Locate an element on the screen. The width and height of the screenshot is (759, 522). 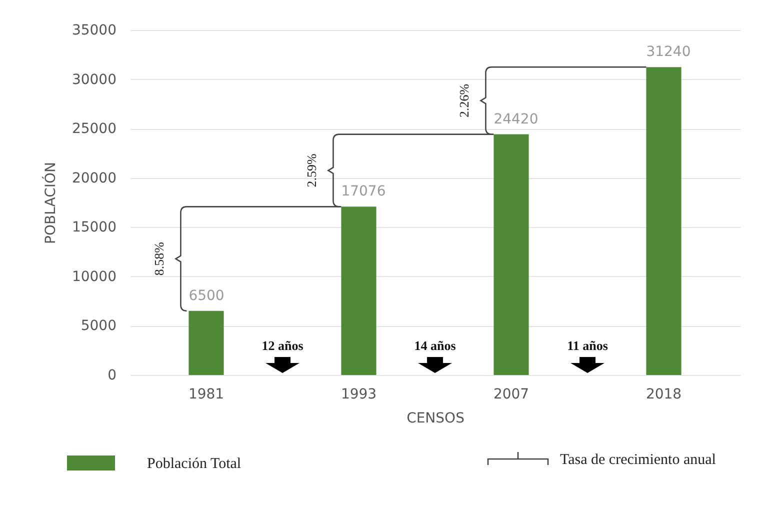
data-label: 17076 is located at coordinates (363, 192).